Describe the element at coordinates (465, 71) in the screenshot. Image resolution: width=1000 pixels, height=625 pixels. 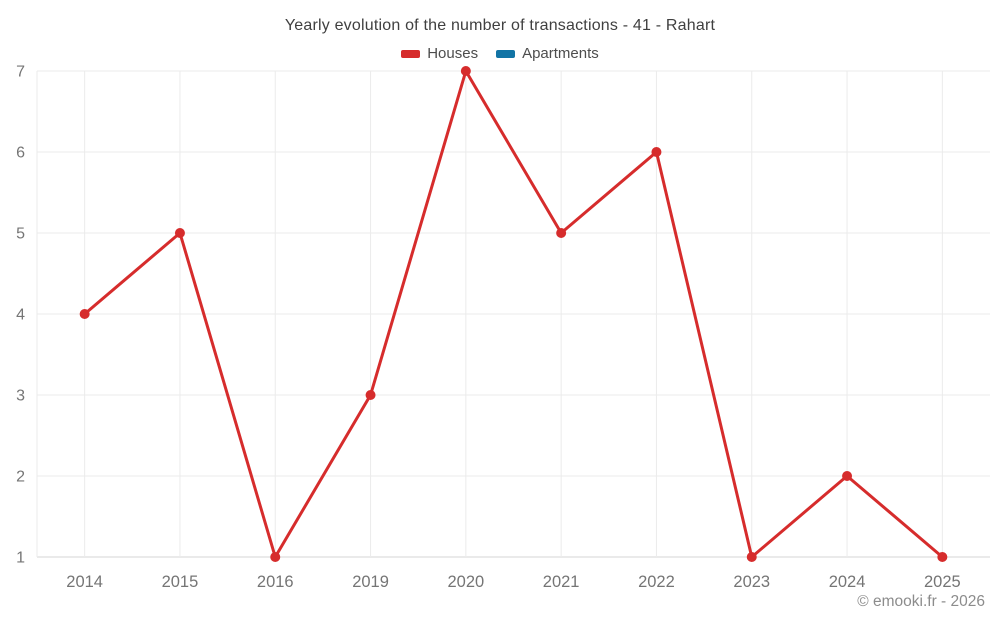
I see `houses-point-2020` at that location.